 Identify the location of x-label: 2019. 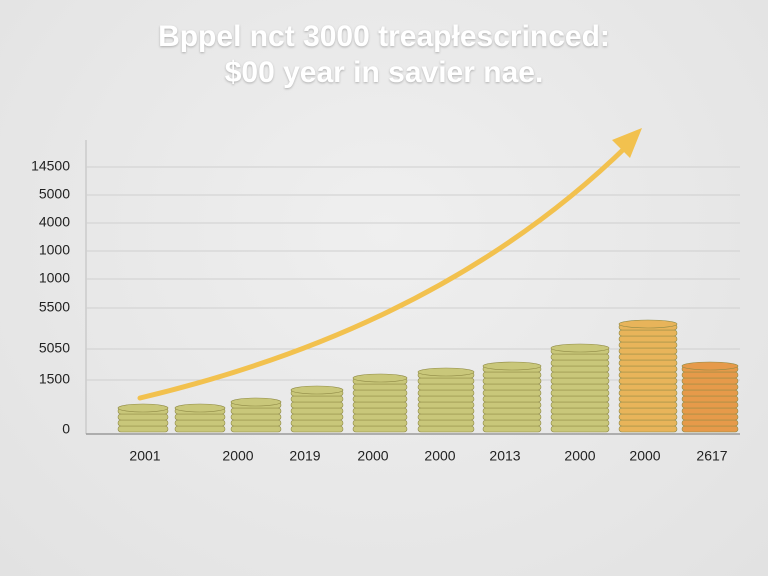
(304, 456).